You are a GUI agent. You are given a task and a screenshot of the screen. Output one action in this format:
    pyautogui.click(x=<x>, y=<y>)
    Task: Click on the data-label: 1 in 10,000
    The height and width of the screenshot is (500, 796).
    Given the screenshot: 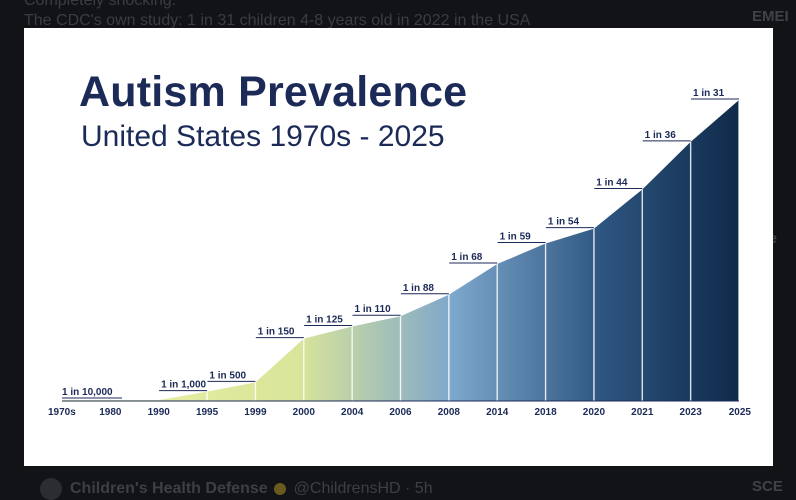 What is the action you would take?
    pyautogui.click(x=87, y=392)
    